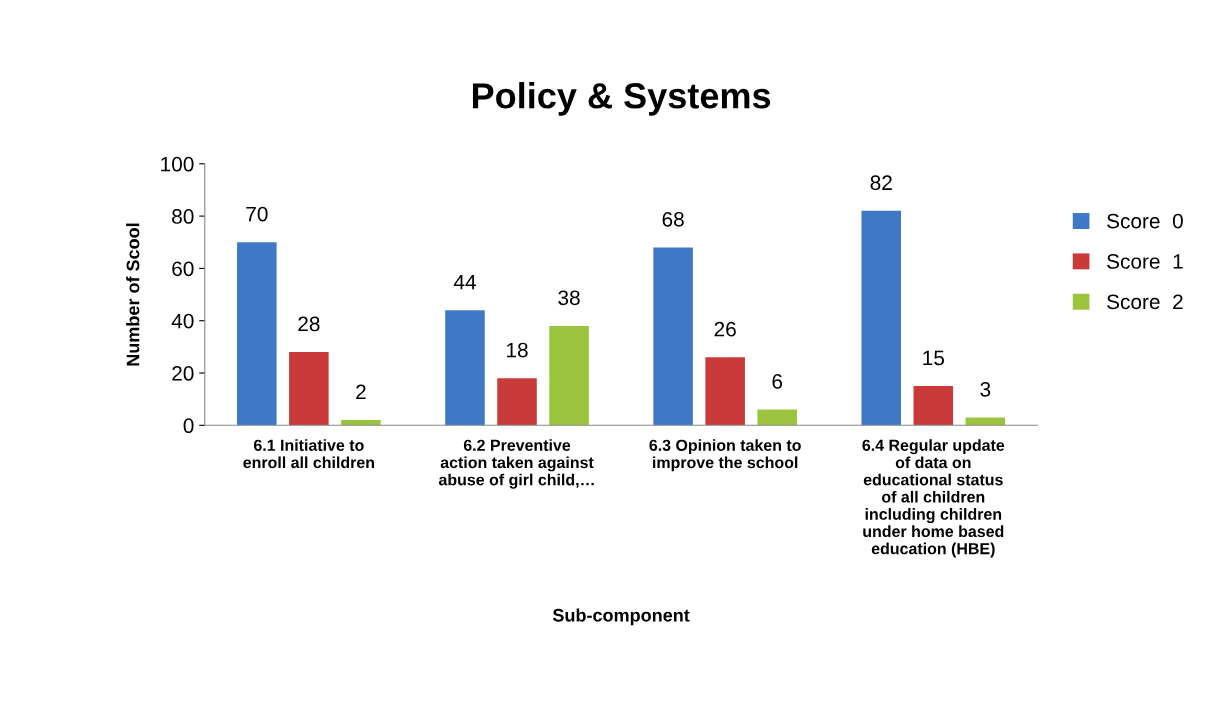  I want to click on y-tick-label: 0, so click(188, 426).